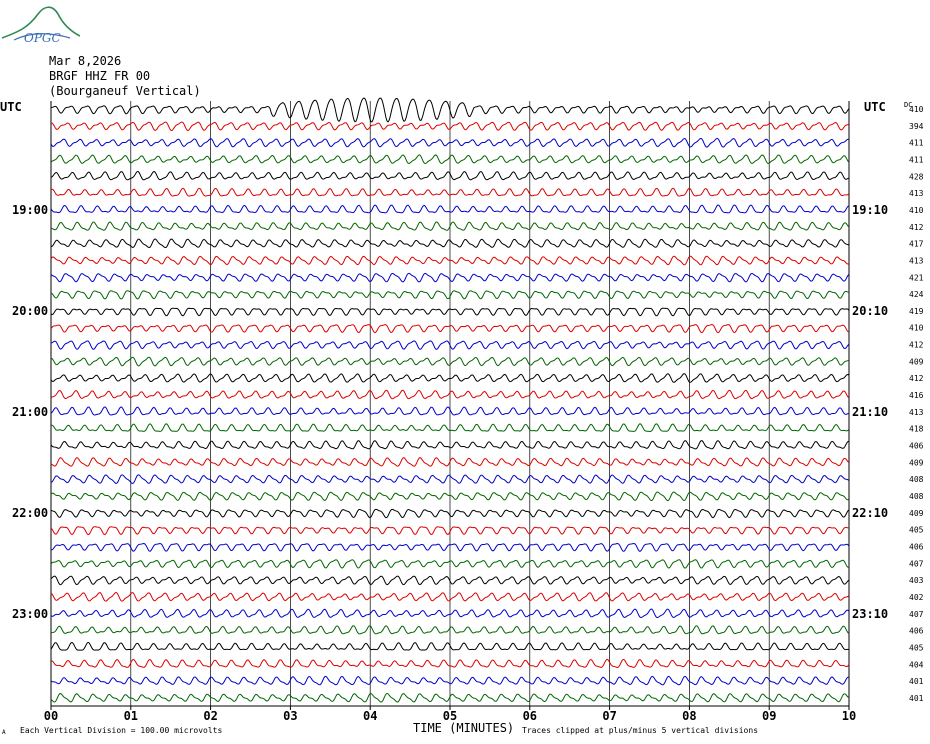 Image resolution: width=930 pixels, height=744 pixels. Describe the element at coordinates (916, 580) in the screenshot. I see `dc-offset-label: 403` at that location.